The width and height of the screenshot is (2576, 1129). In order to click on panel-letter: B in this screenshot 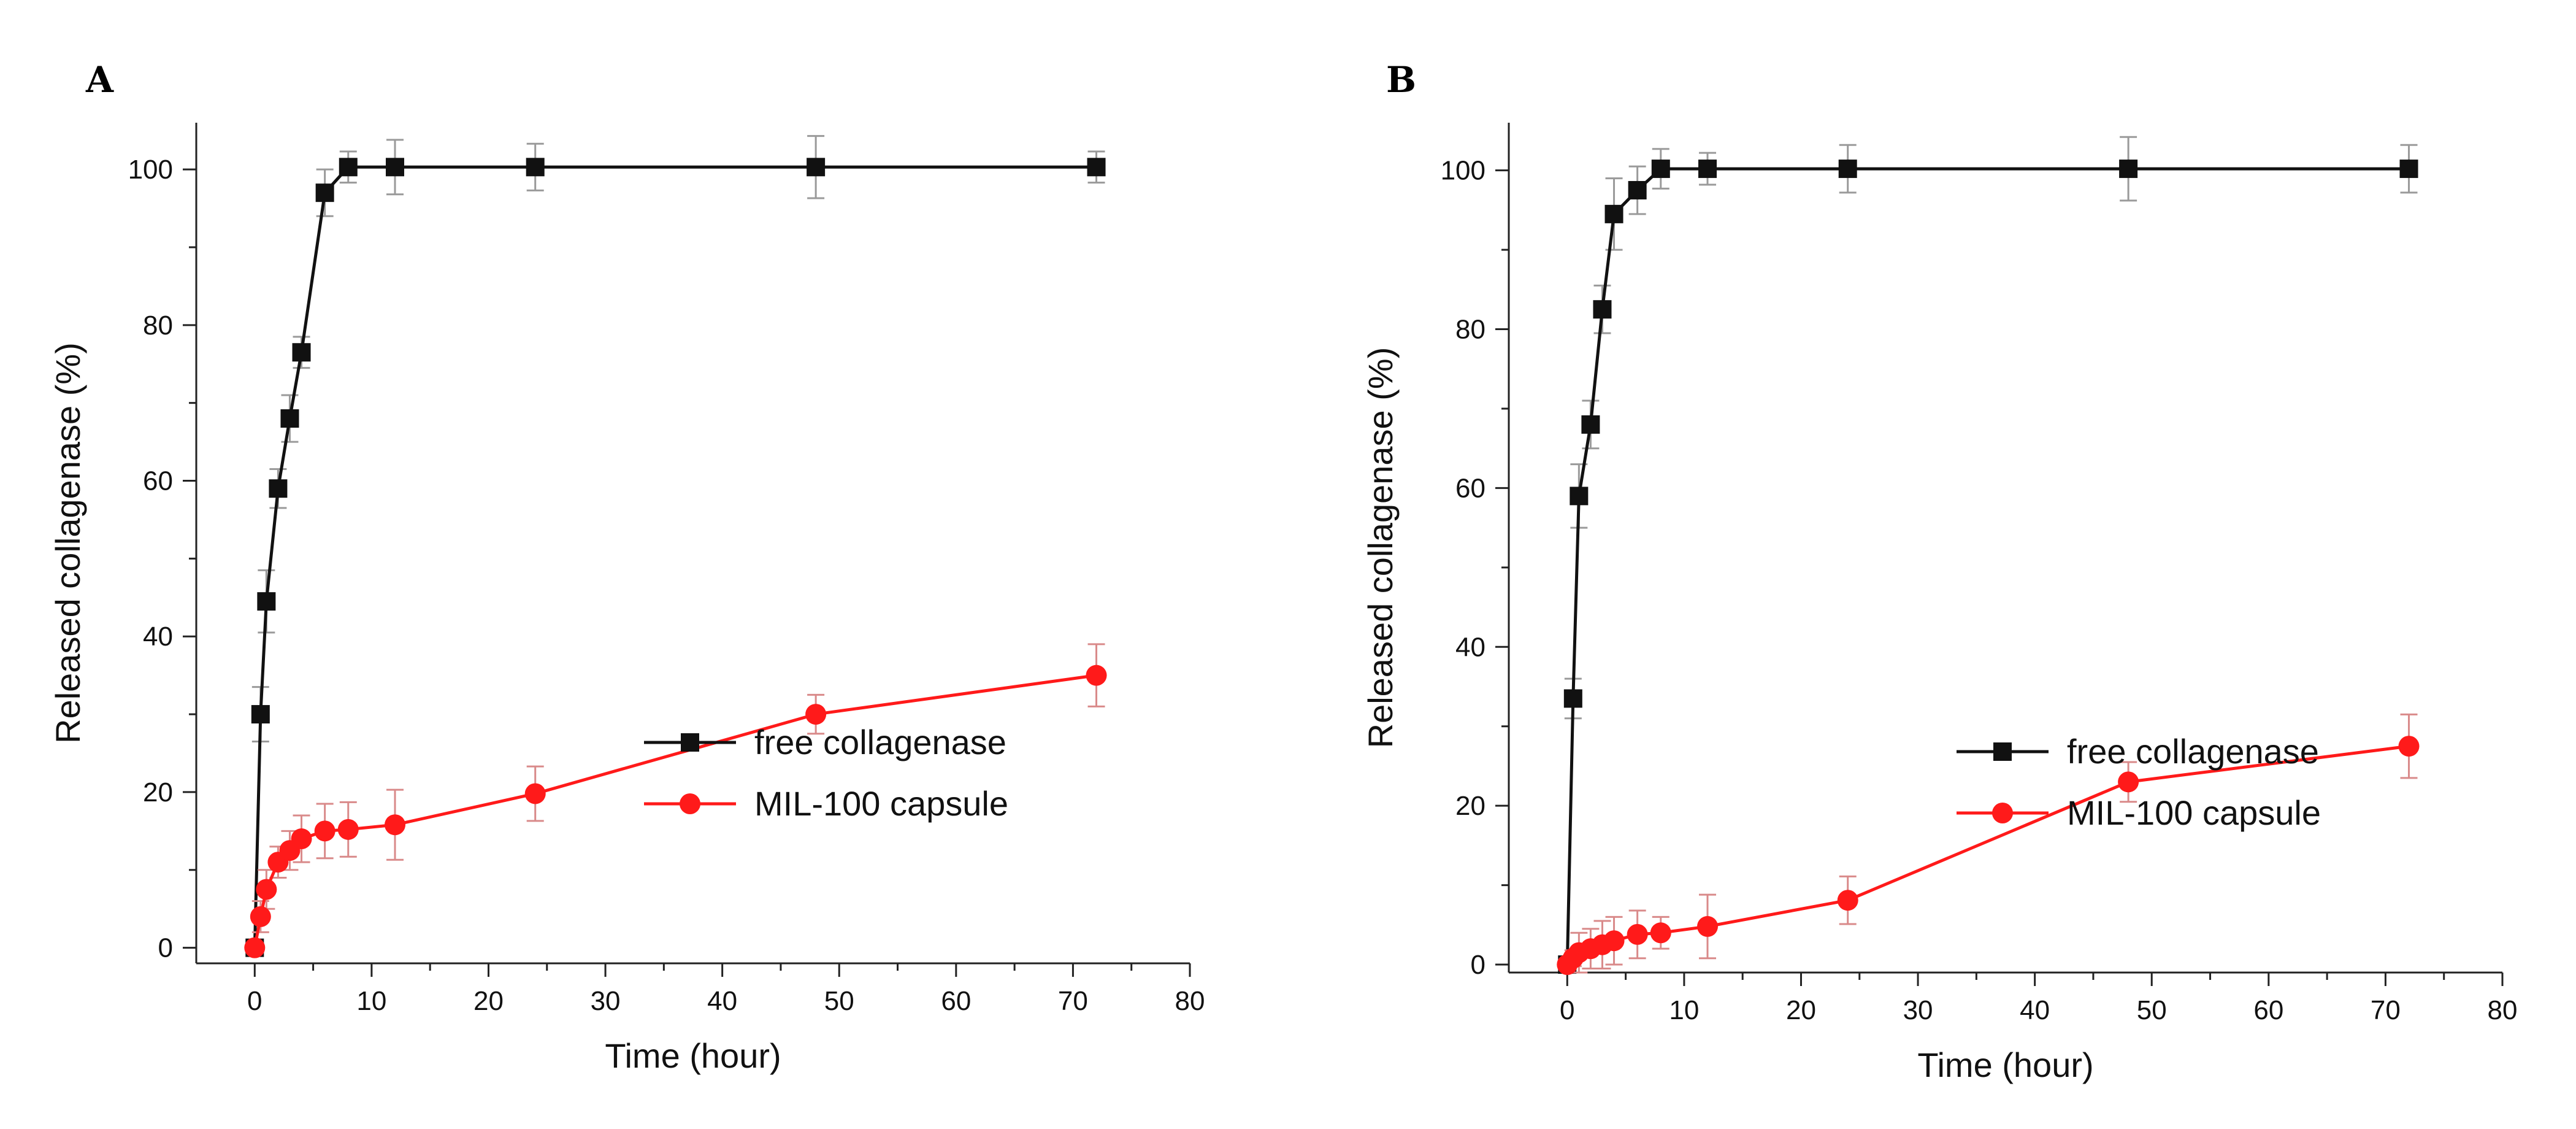, I will do `click(1401, 80)`.